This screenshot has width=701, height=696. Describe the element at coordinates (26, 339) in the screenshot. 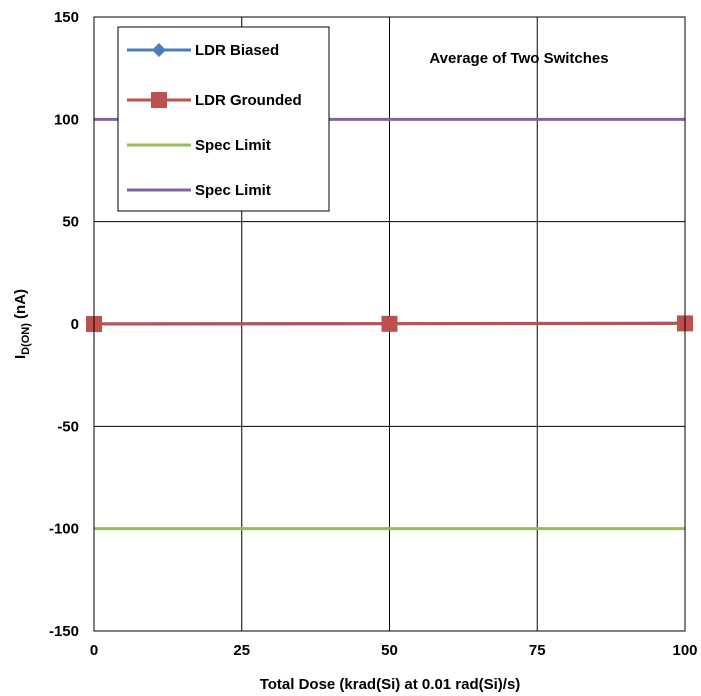

I see `y-axis-title-sub: D(ON)` at that location.